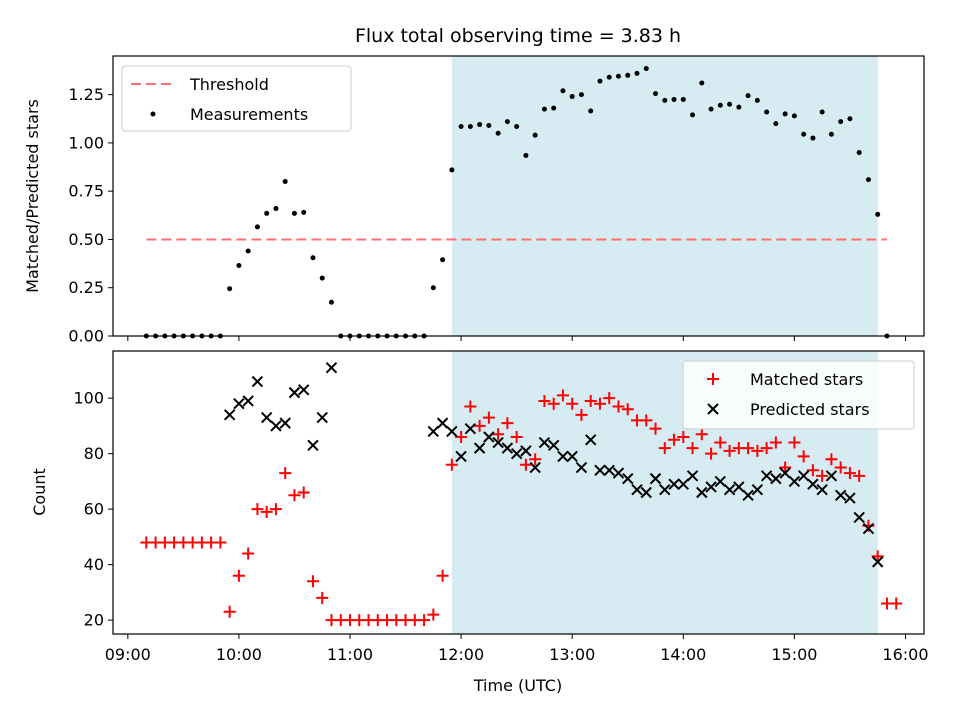  What do you see at coordinates (90, 215) in the screenshot?
I see `top-y-ticks: 0.00 0.25 0.50 0.75 1.00 1.25` at bounding box center [90, 215].